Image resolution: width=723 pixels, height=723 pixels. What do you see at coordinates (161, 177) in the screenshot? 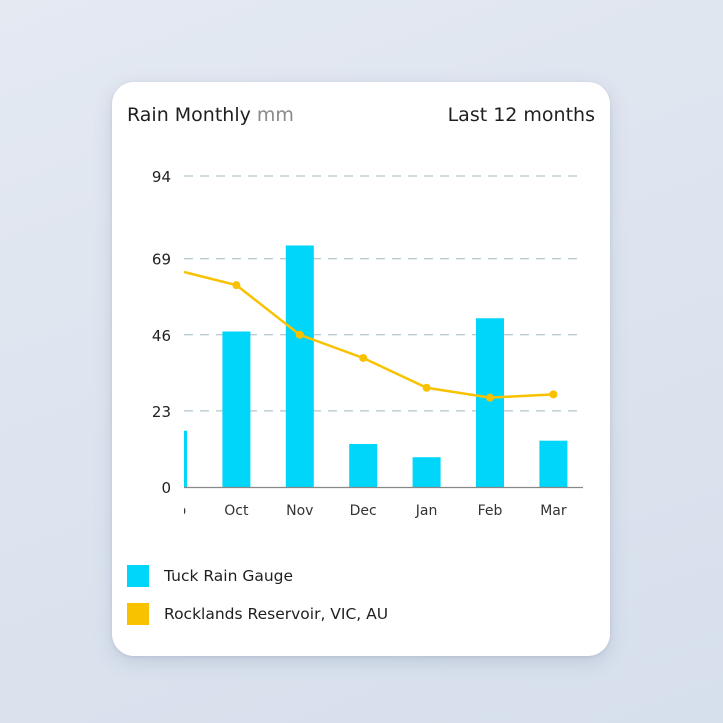
I see `y-tick-label: 94` at bounding box center [161, 177].